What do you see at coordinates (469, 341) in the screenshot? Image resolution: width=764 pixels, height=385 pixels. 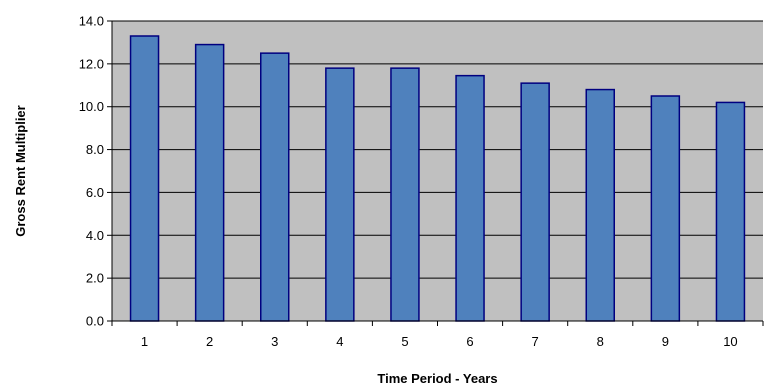 I see `x-tick-label: 6` at bounding box center [469, 341].